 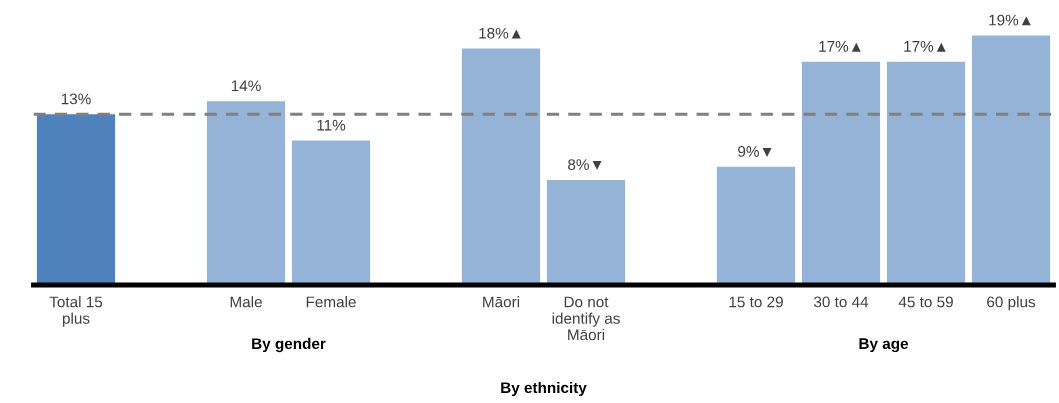 I want to click on text: By age, so click(x=884, y=345).